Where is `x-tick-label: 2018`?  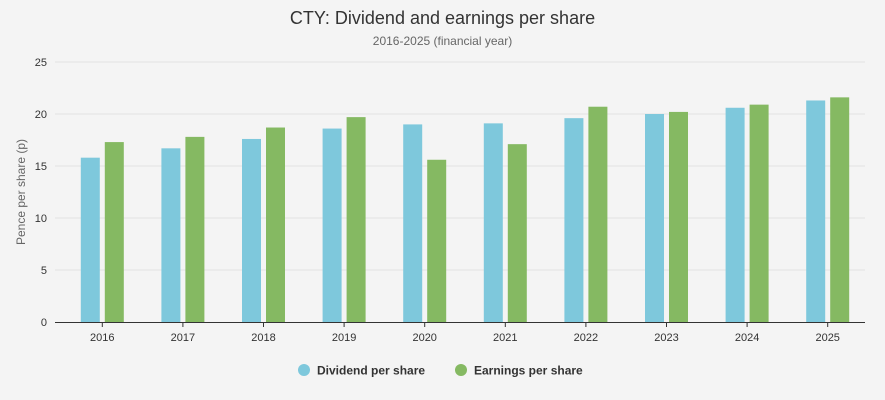 x-tick-label: 2018 is located at coordinates (263, 338).